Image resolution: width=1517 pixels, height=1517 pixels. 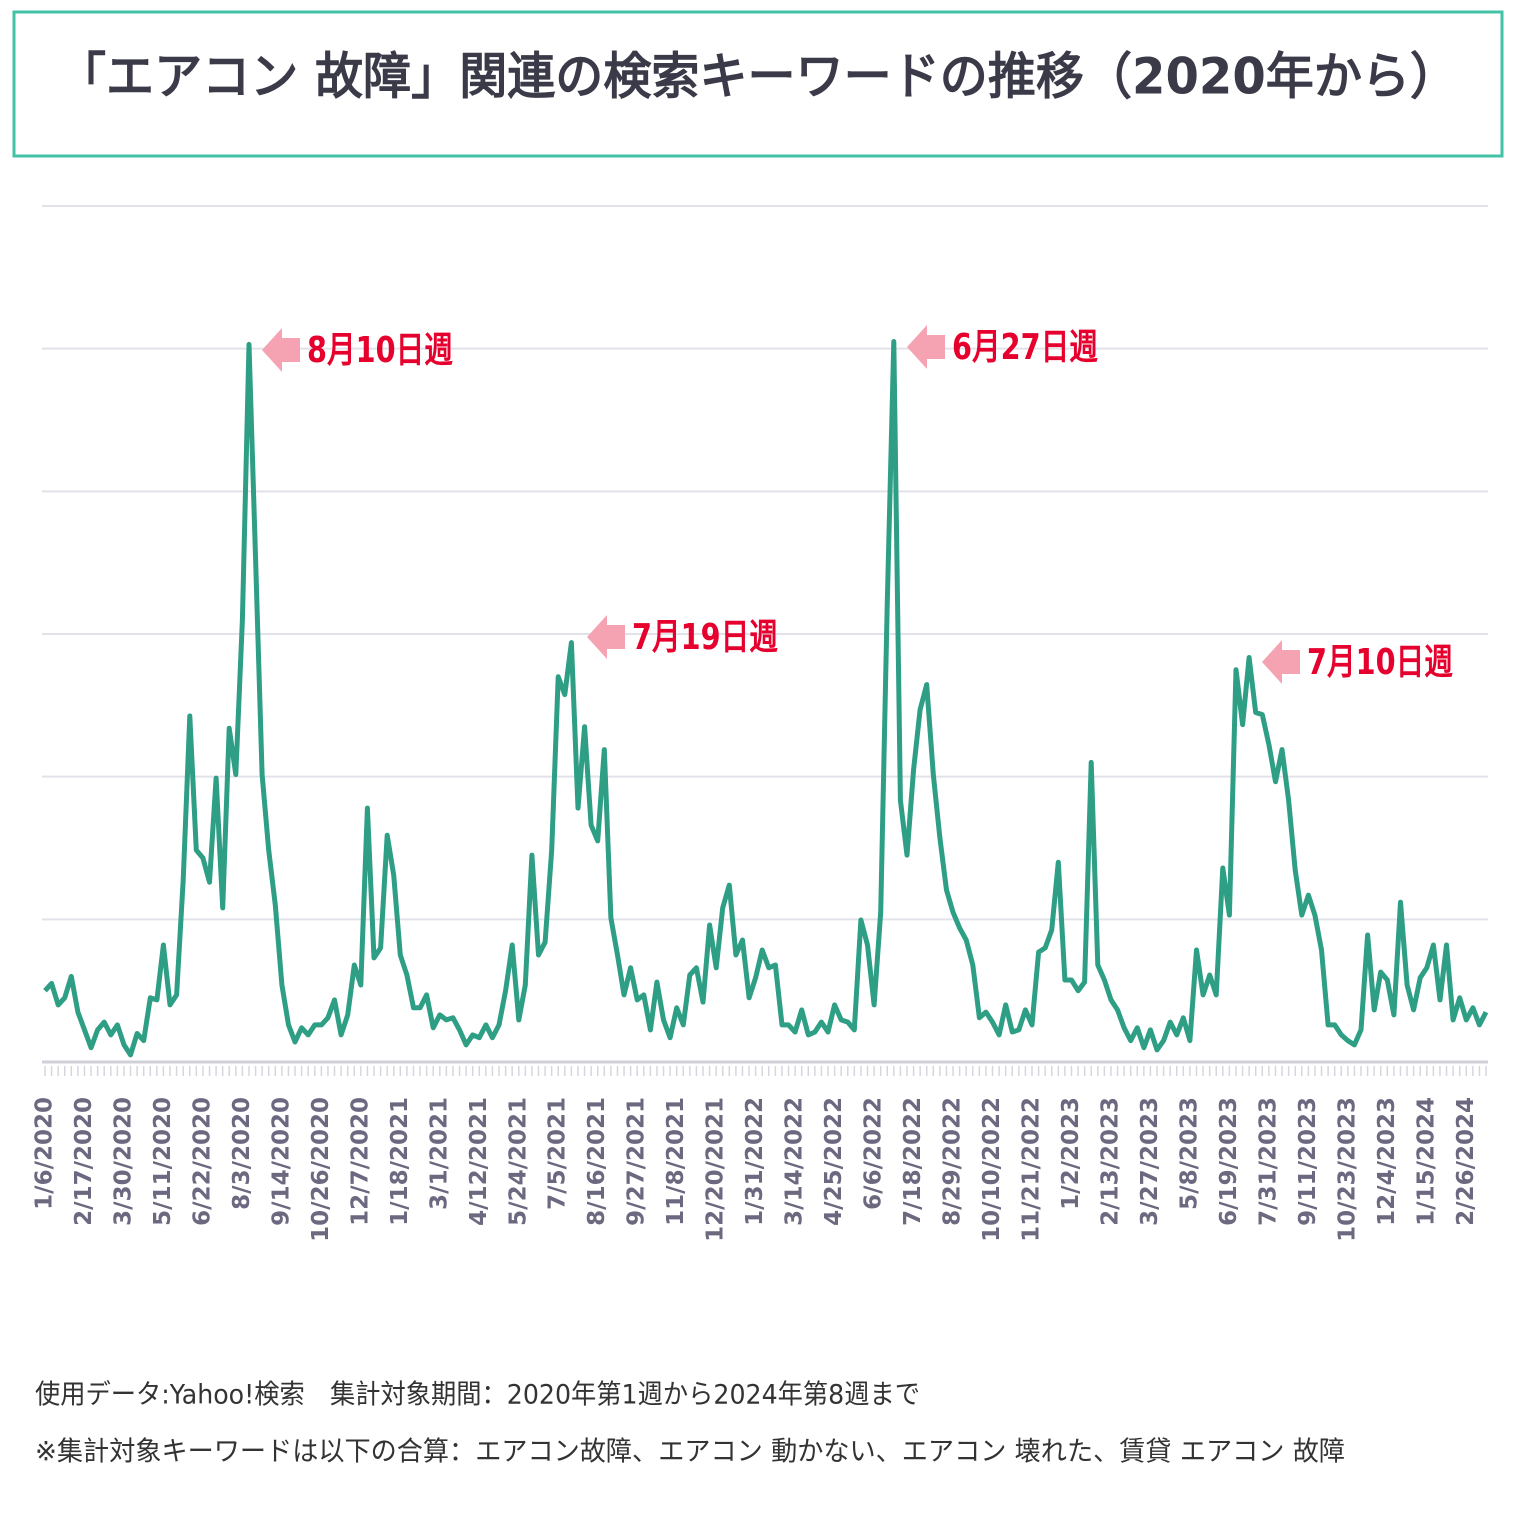 What do you see at coordinates (758, 77) in the screenshot?
I see `chart-title: 「エアコン 故障」関連の検索キーワードの推移（2020年から）` at bounding box center [758, 77].